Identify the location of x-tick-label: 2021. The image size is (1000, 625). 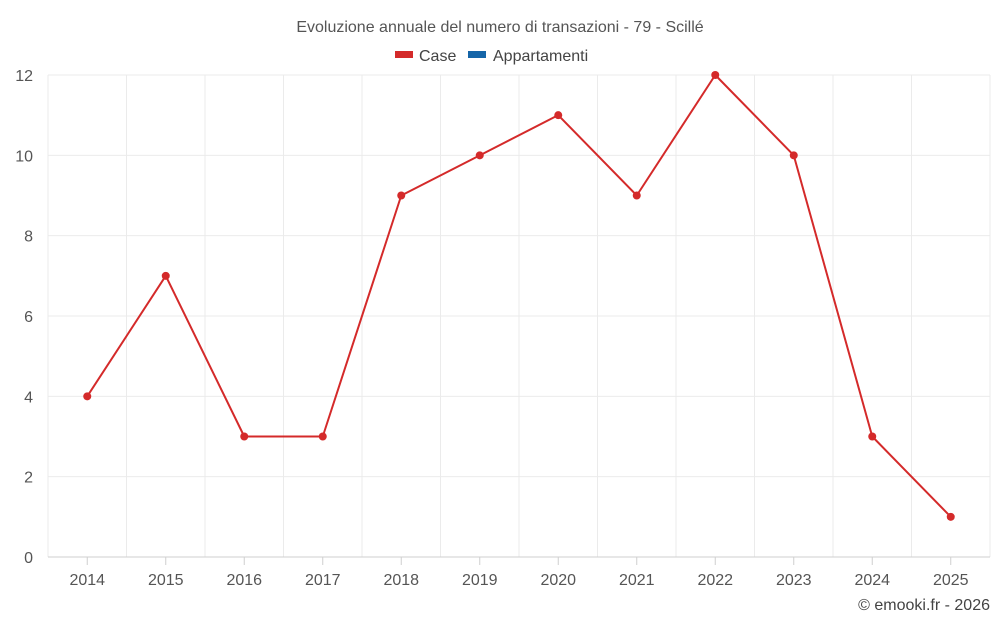
(637, 580).